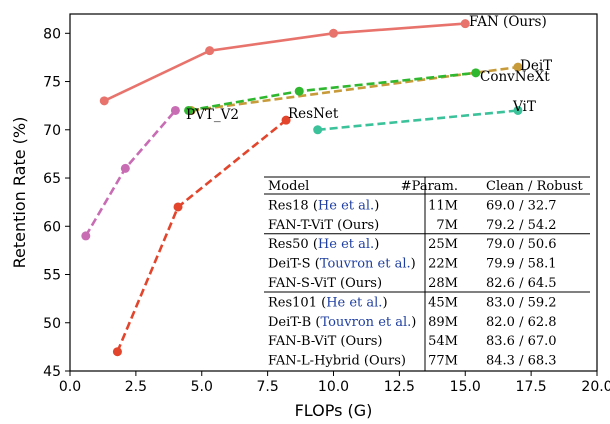 This screenshot has width=610, height=424. What do you see at coordinates (595, 387) in the screenshot?
I see `x-tick-label: 20.0` at bounding box center [595, 387].